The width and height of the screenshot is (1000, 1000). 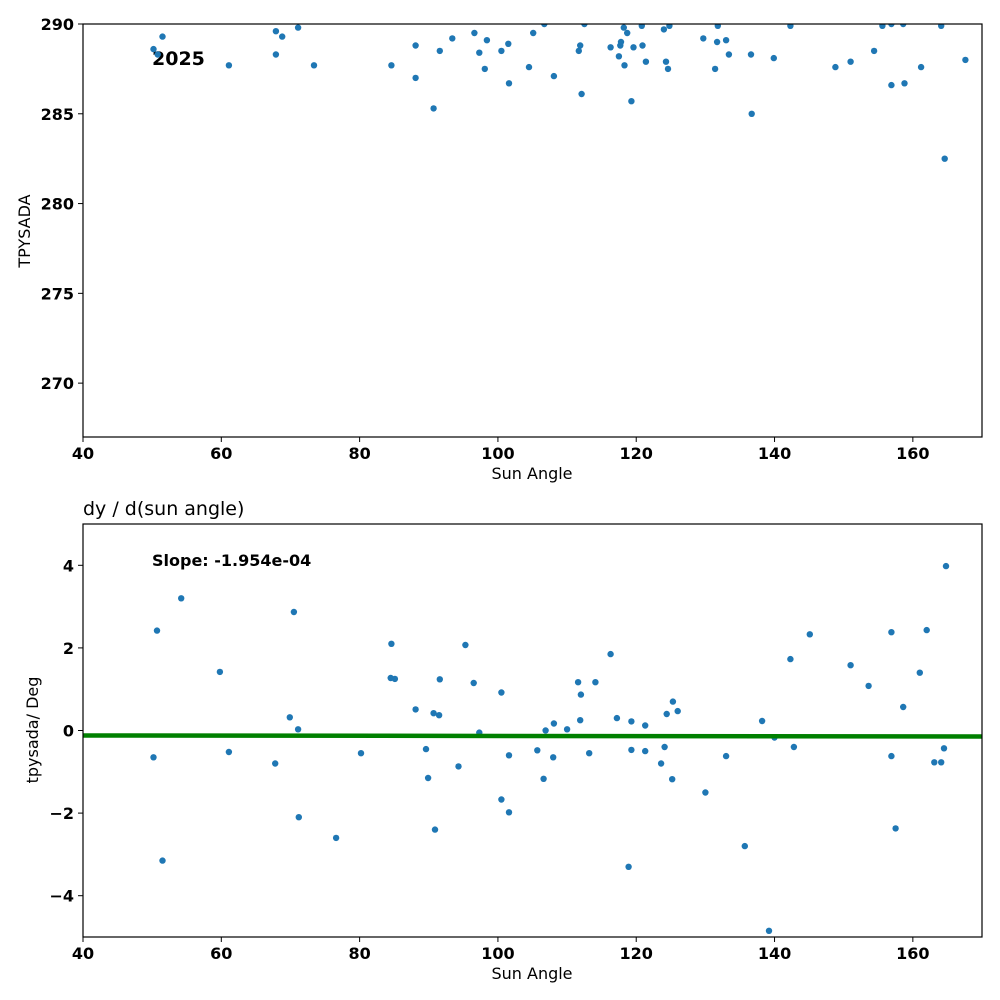 I want to click on year-annotation: 2025, so click(x=178, y=59).